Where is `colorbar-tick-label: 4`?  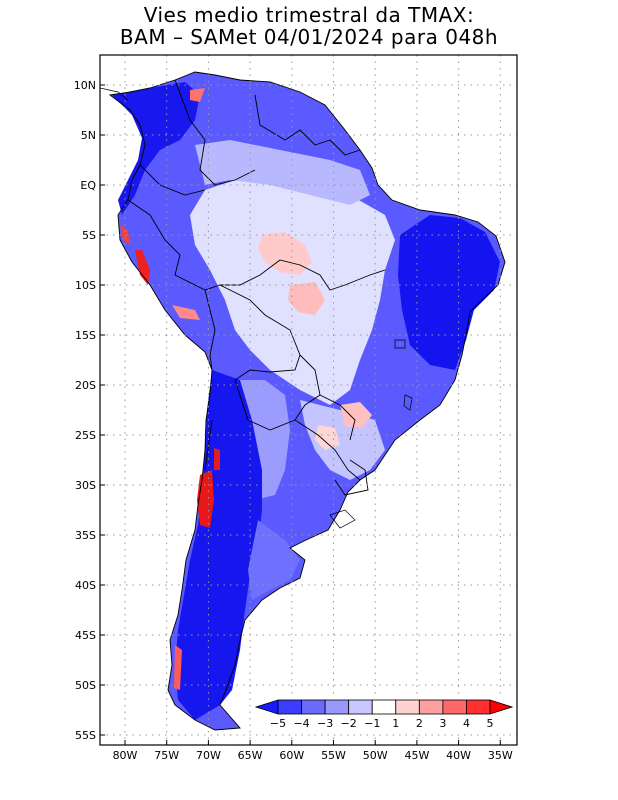 colorbar-tick-label: 4 is located at coordinates (466, 723).